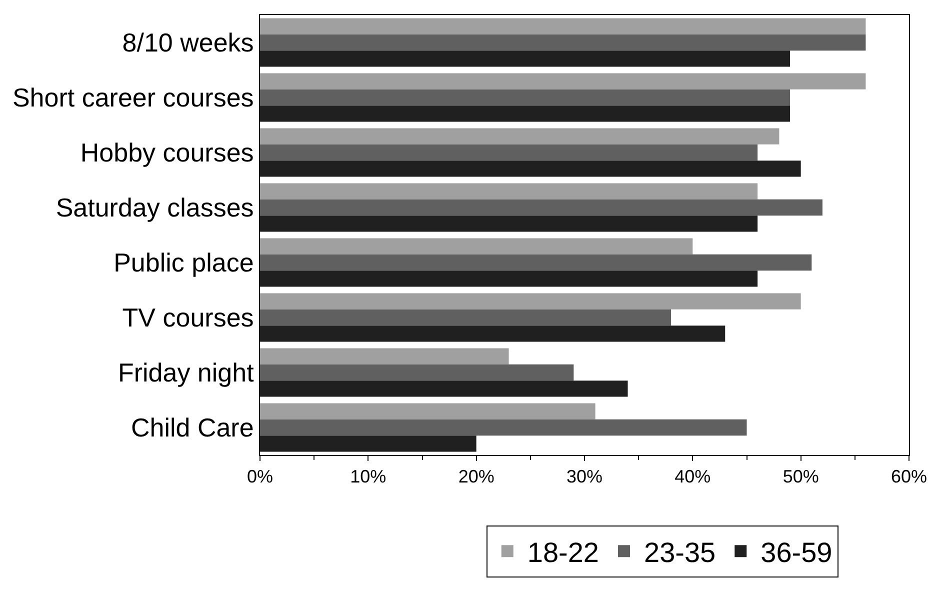 Image resolution: width=939 pixels, height=589 pixels. I want to click on x-tick-label: 60%, so click(909, 476).